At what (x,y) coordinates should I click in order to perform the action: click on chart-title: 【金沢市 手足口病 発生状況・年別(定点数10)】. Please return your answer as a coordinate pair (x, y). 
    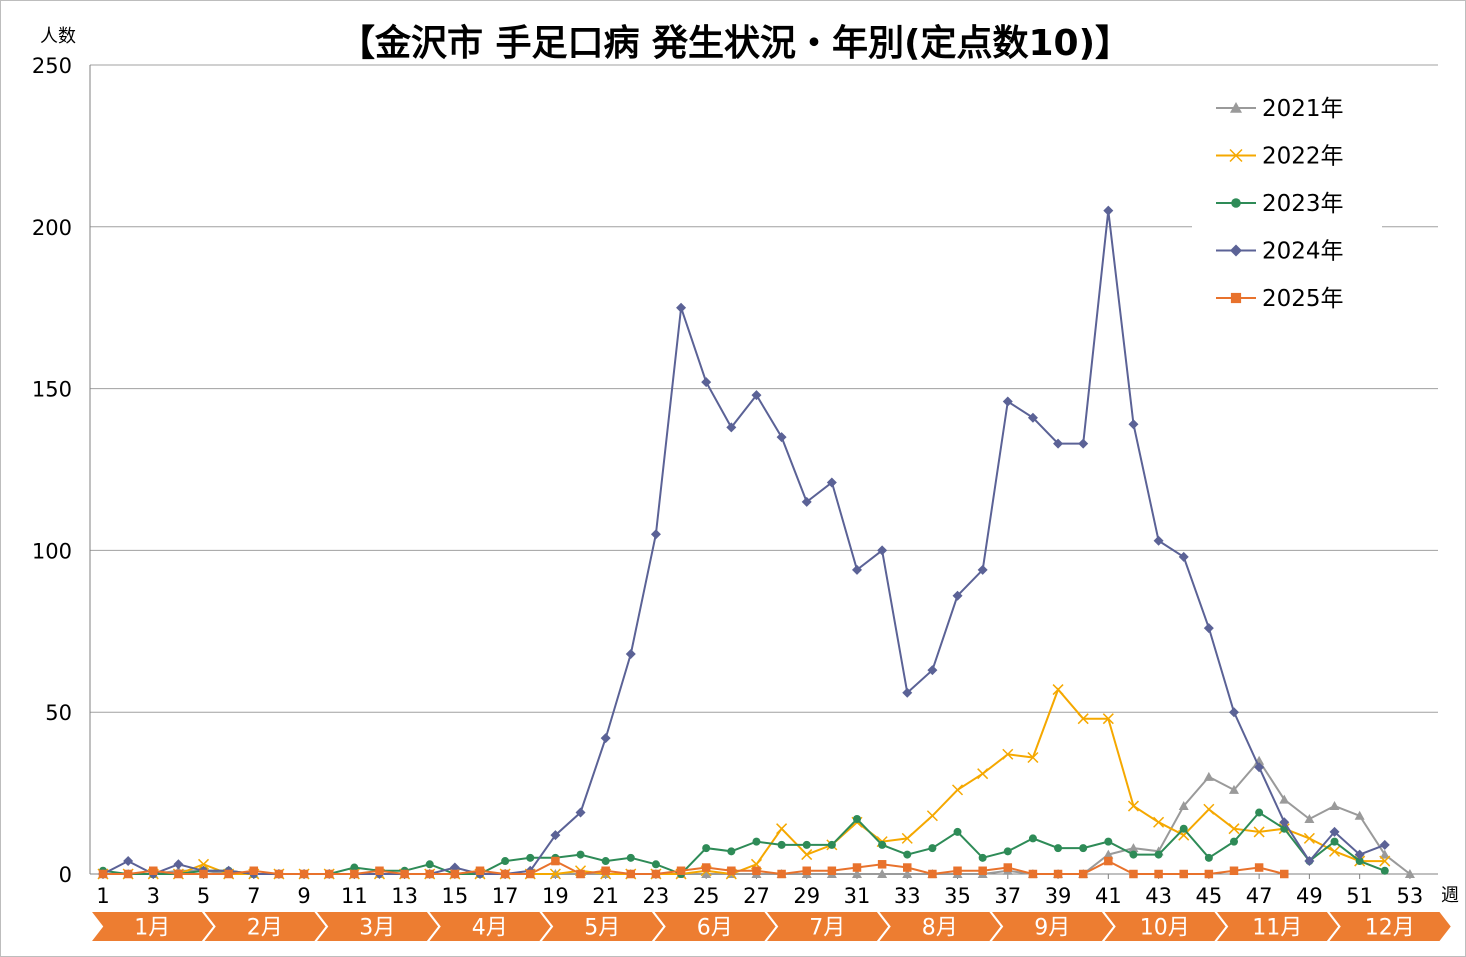
    Looking at the image, I should click on (735, 43).